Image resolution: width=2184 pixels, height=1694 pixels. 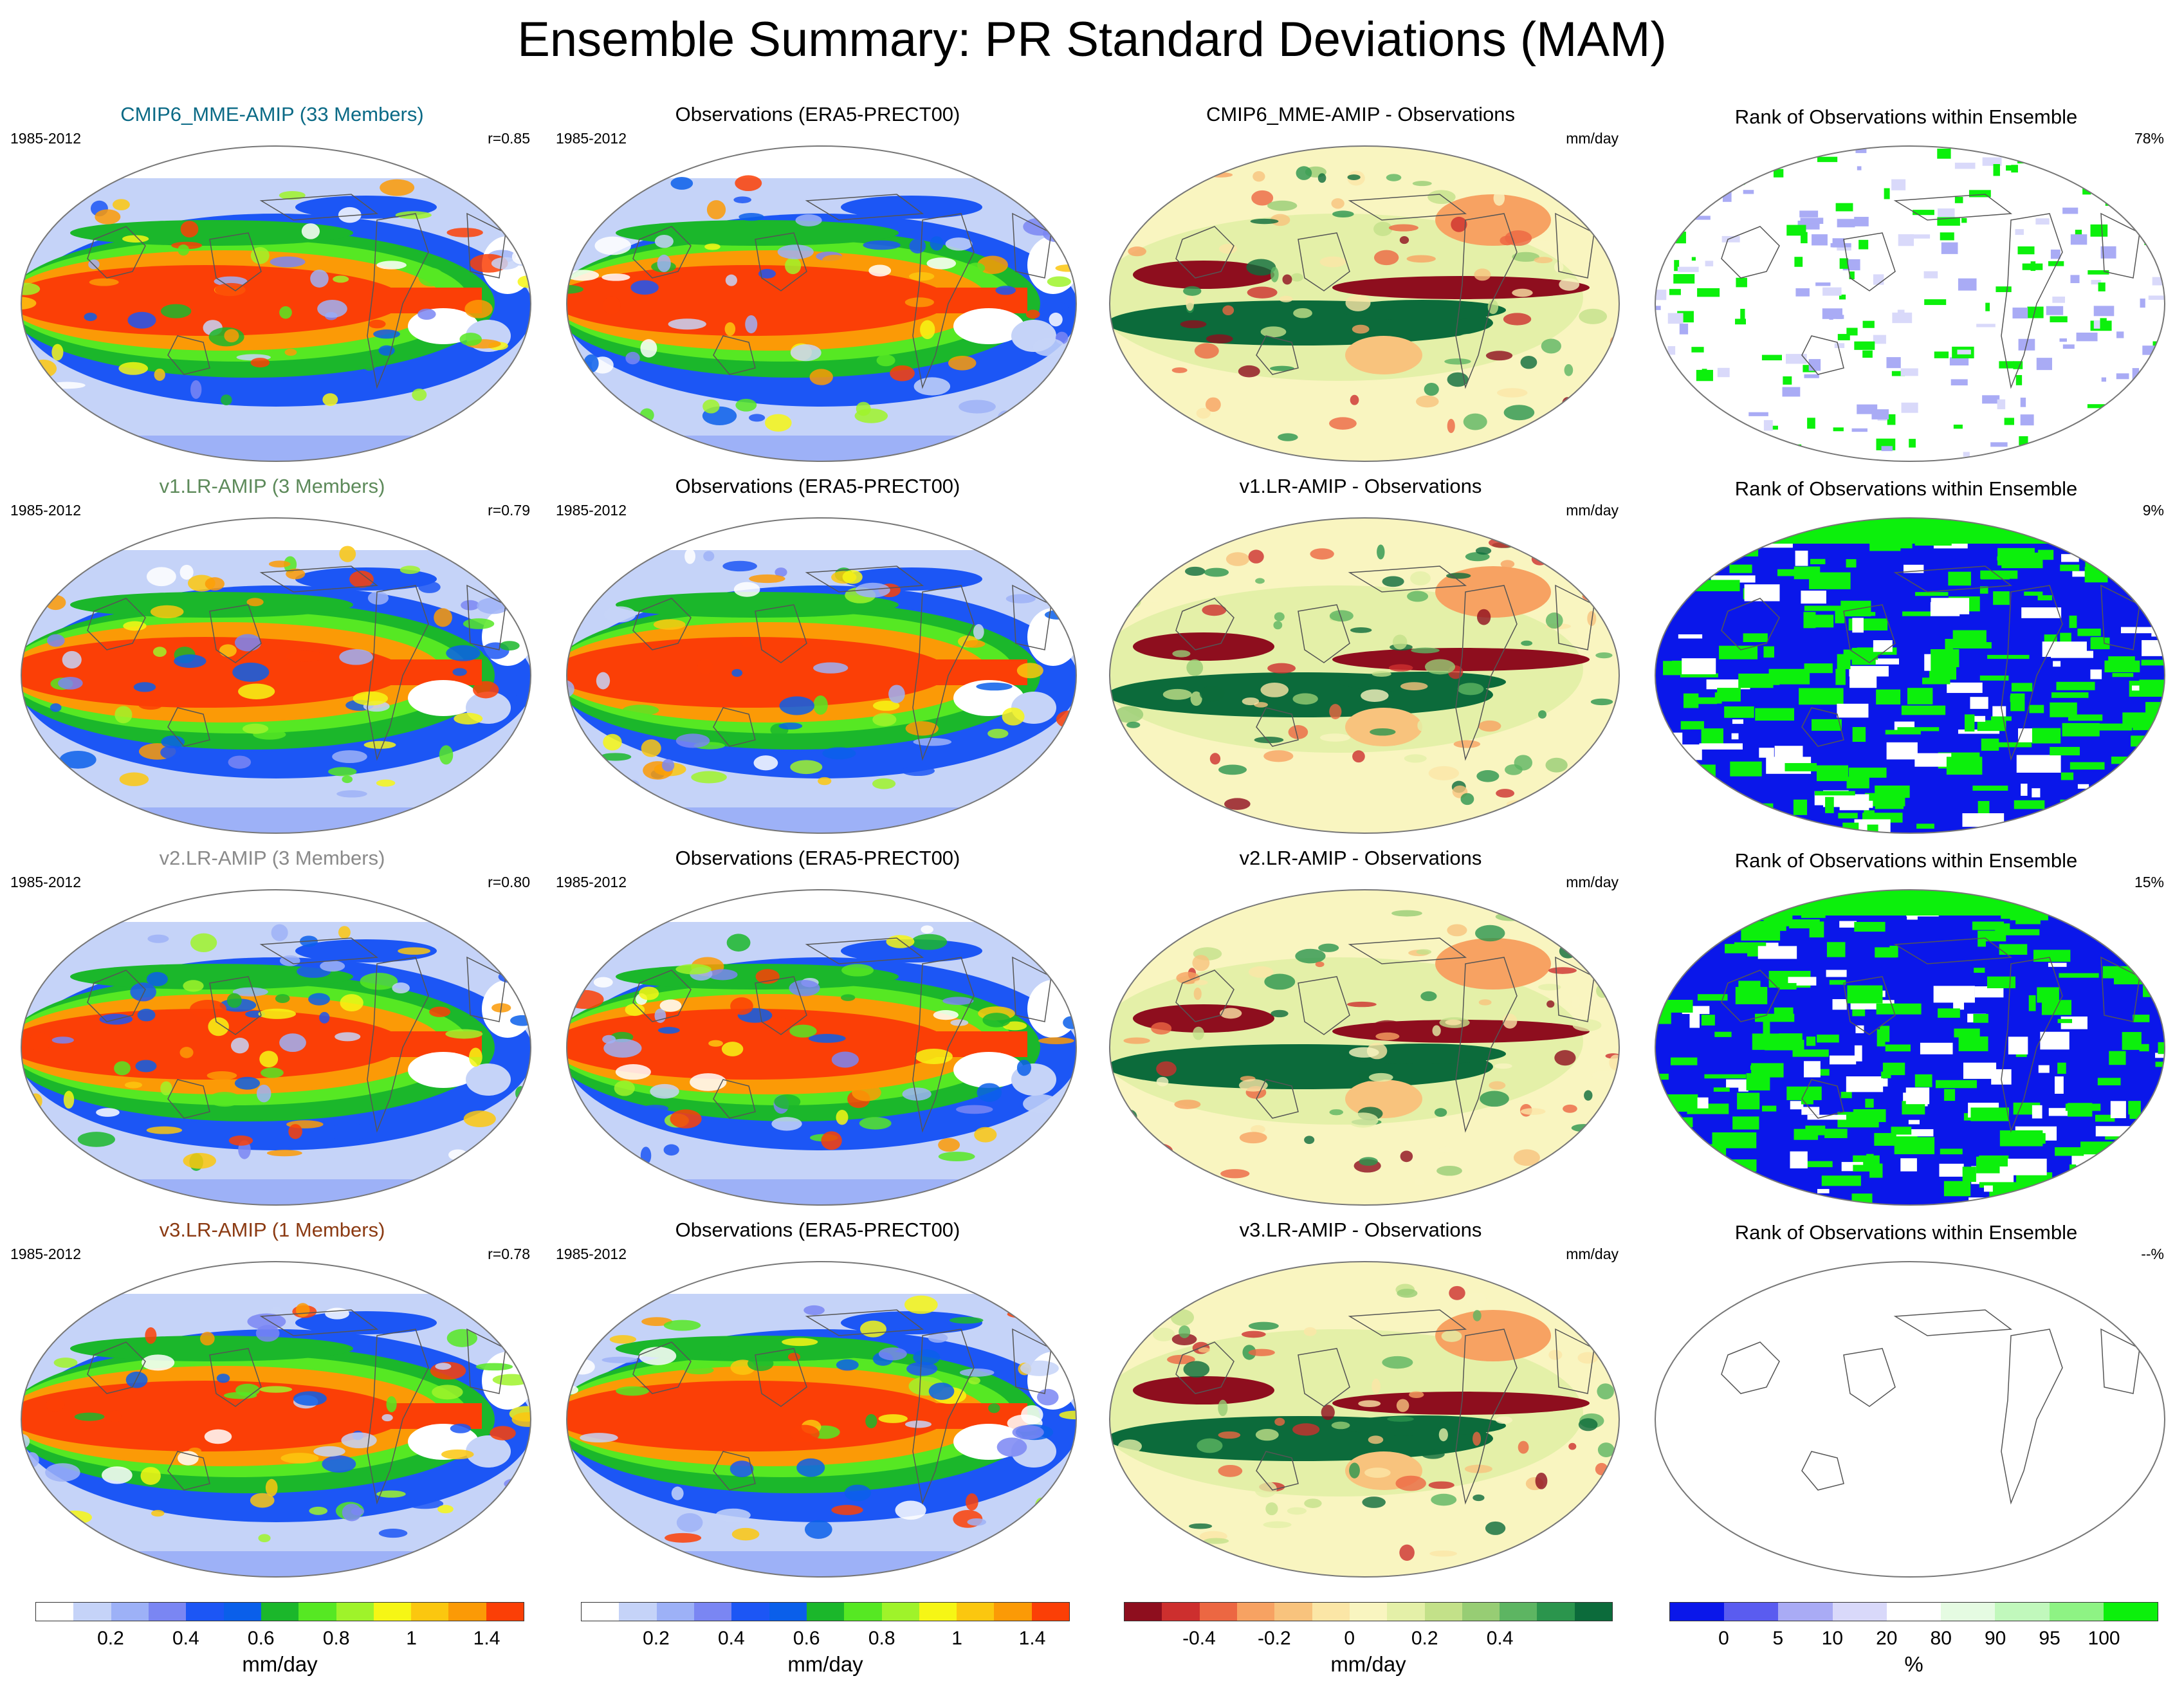 What do you see at coordinates (2149, 882) in the screenshot?
I see `rank-percent-label: 15%` at bounding box center [2149, 882].